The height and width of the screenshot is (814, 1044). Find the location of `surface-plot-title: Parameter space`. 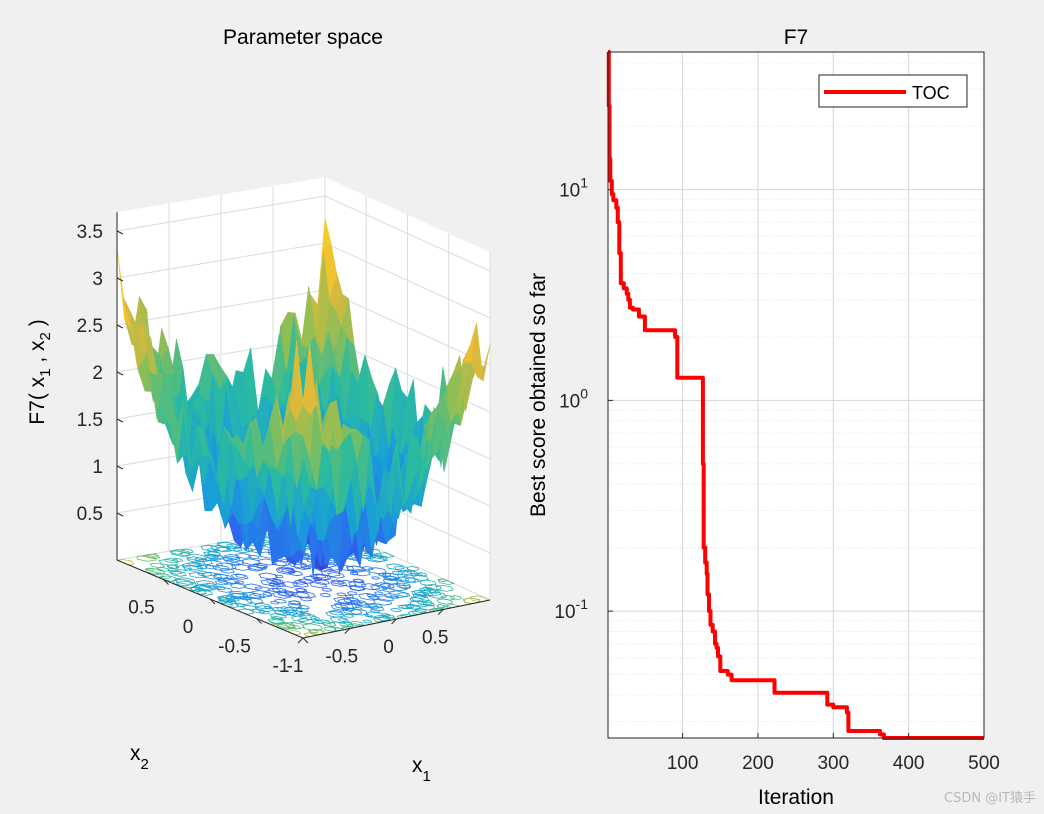

surface-plot-title: Parameter space is located at coordinates (303, 37).